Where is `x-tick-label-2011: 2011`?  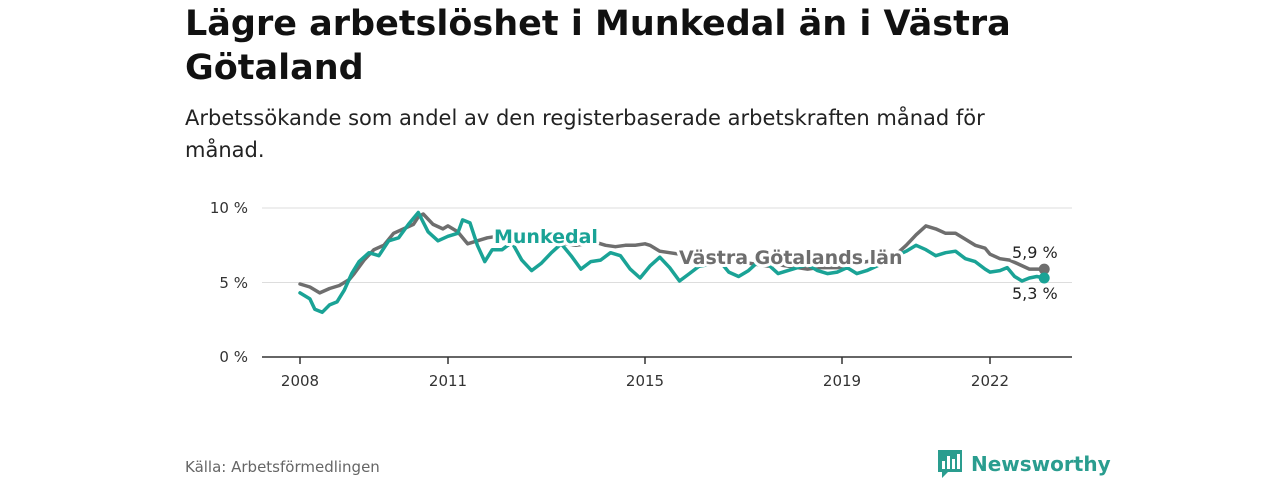 x-tick-label-2011: 2011 is located at coordinates (448, 381).